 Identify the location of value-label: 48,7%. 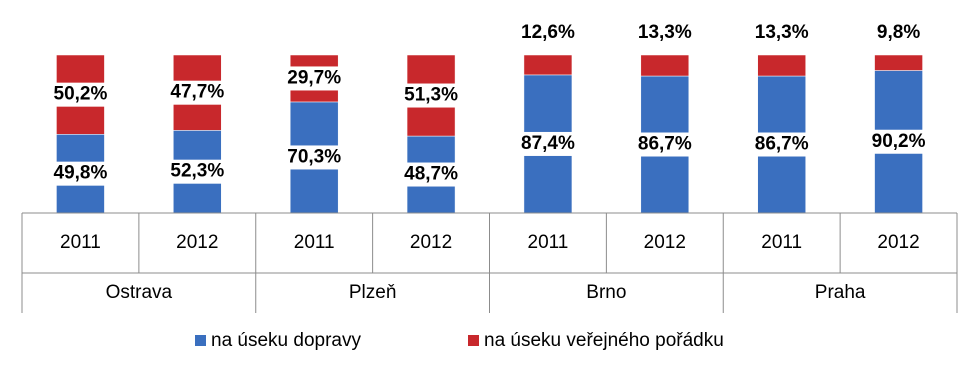
(431, 174).